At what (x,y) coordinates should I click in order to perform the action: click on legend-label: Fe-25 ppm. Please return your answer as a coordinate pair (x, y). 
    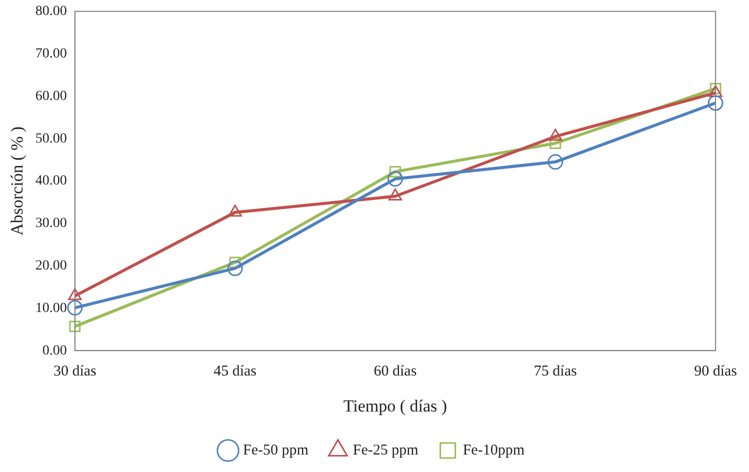
    Looking at the image, I should click on (385, 450).